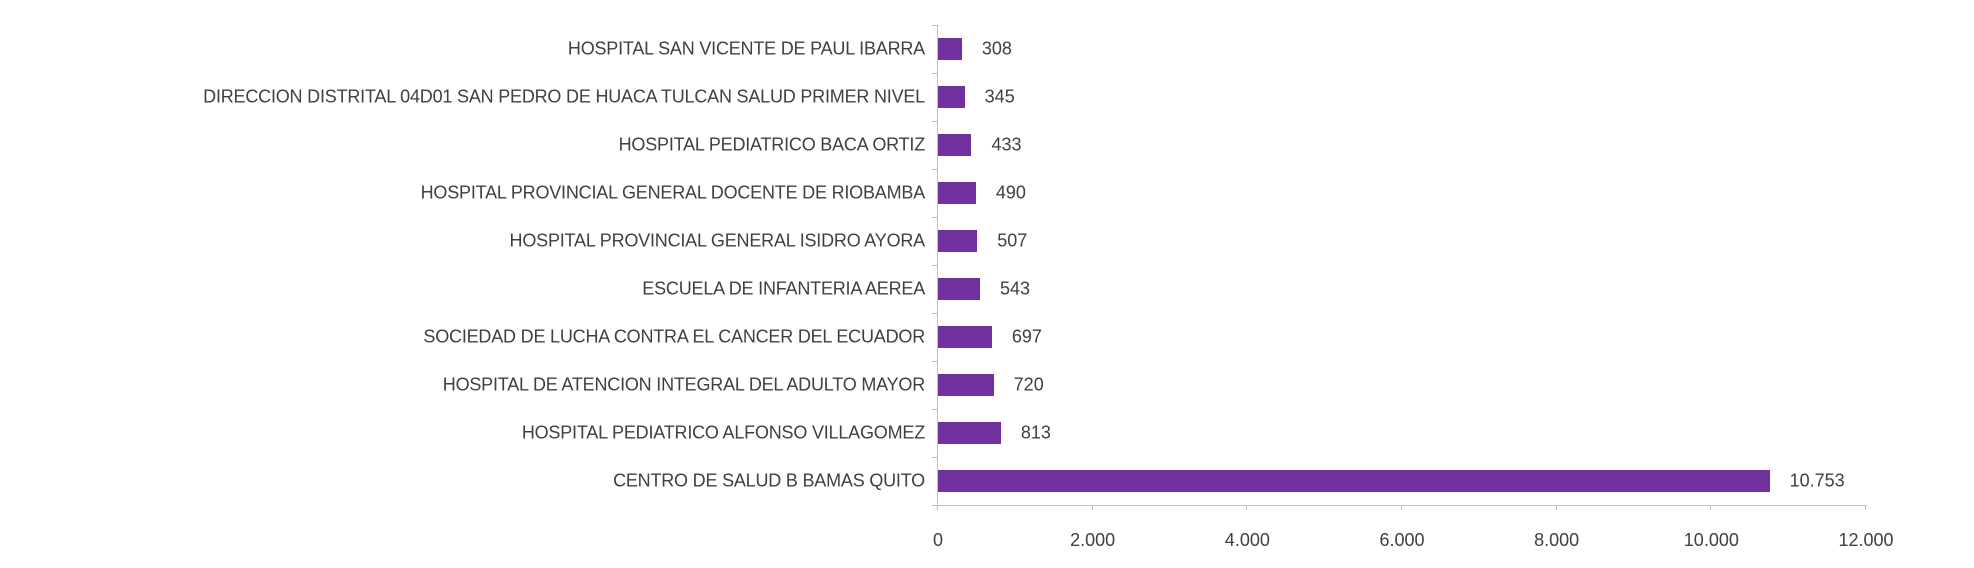  What do you see at coordinates (1010, 192) in the screenshot?
I see `value-label: 490` at bounding box center [1010, 192].